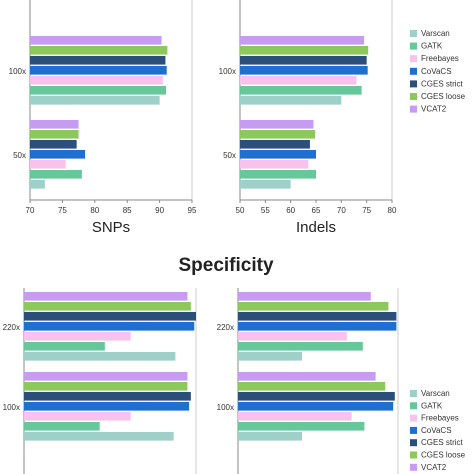  Describe the element at coordinates (290, 210) in the screenshot. I see `x-tick-label: 60` at that location.